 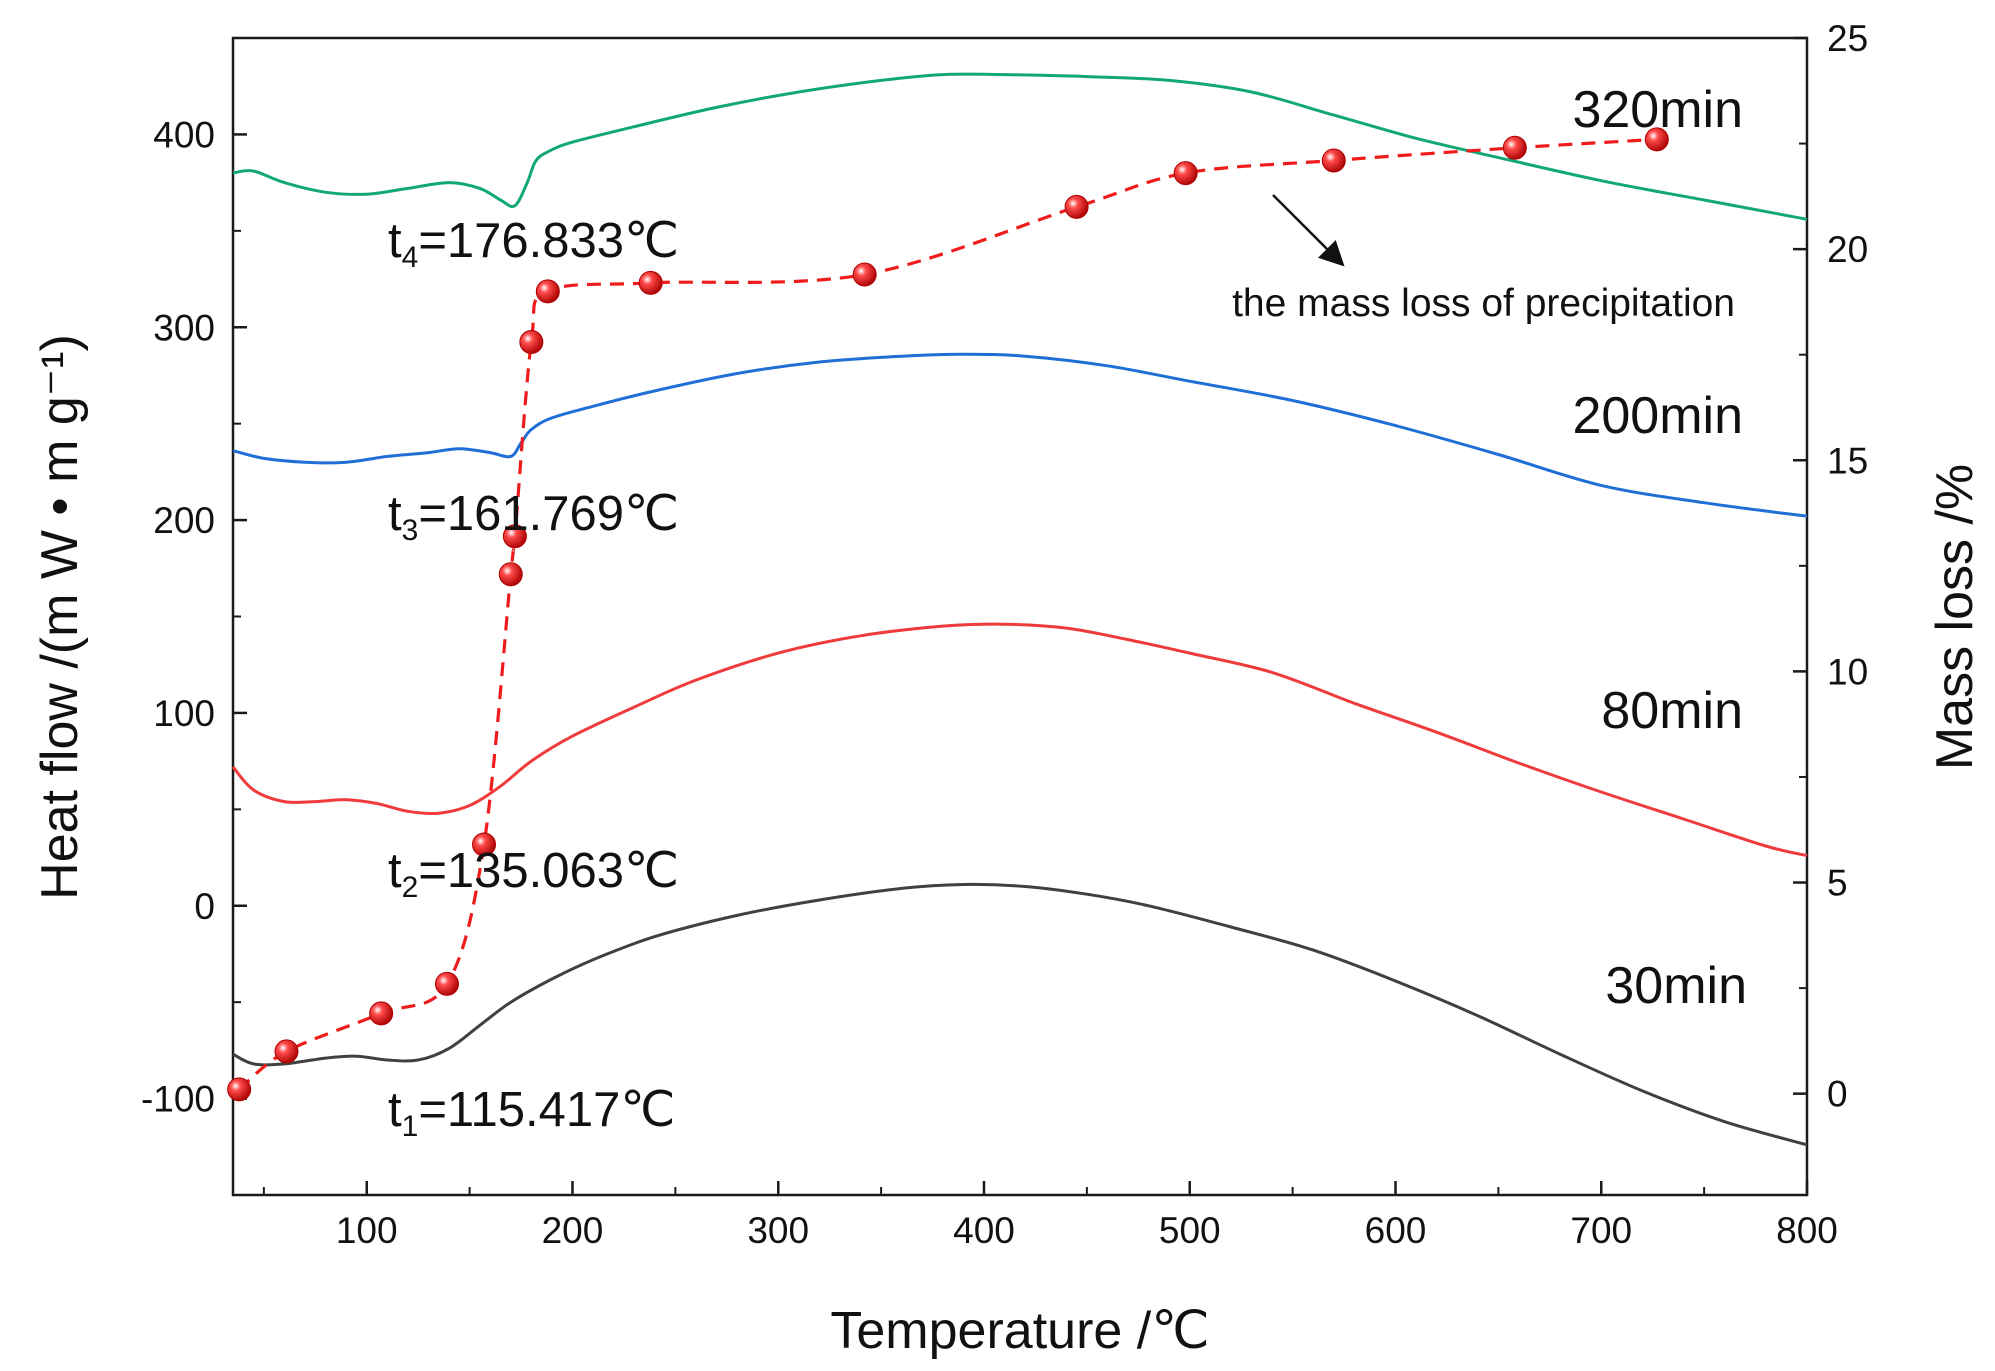 I want to click on annotation-t1-value: =115.417℃, so click(x=546, y=1110).